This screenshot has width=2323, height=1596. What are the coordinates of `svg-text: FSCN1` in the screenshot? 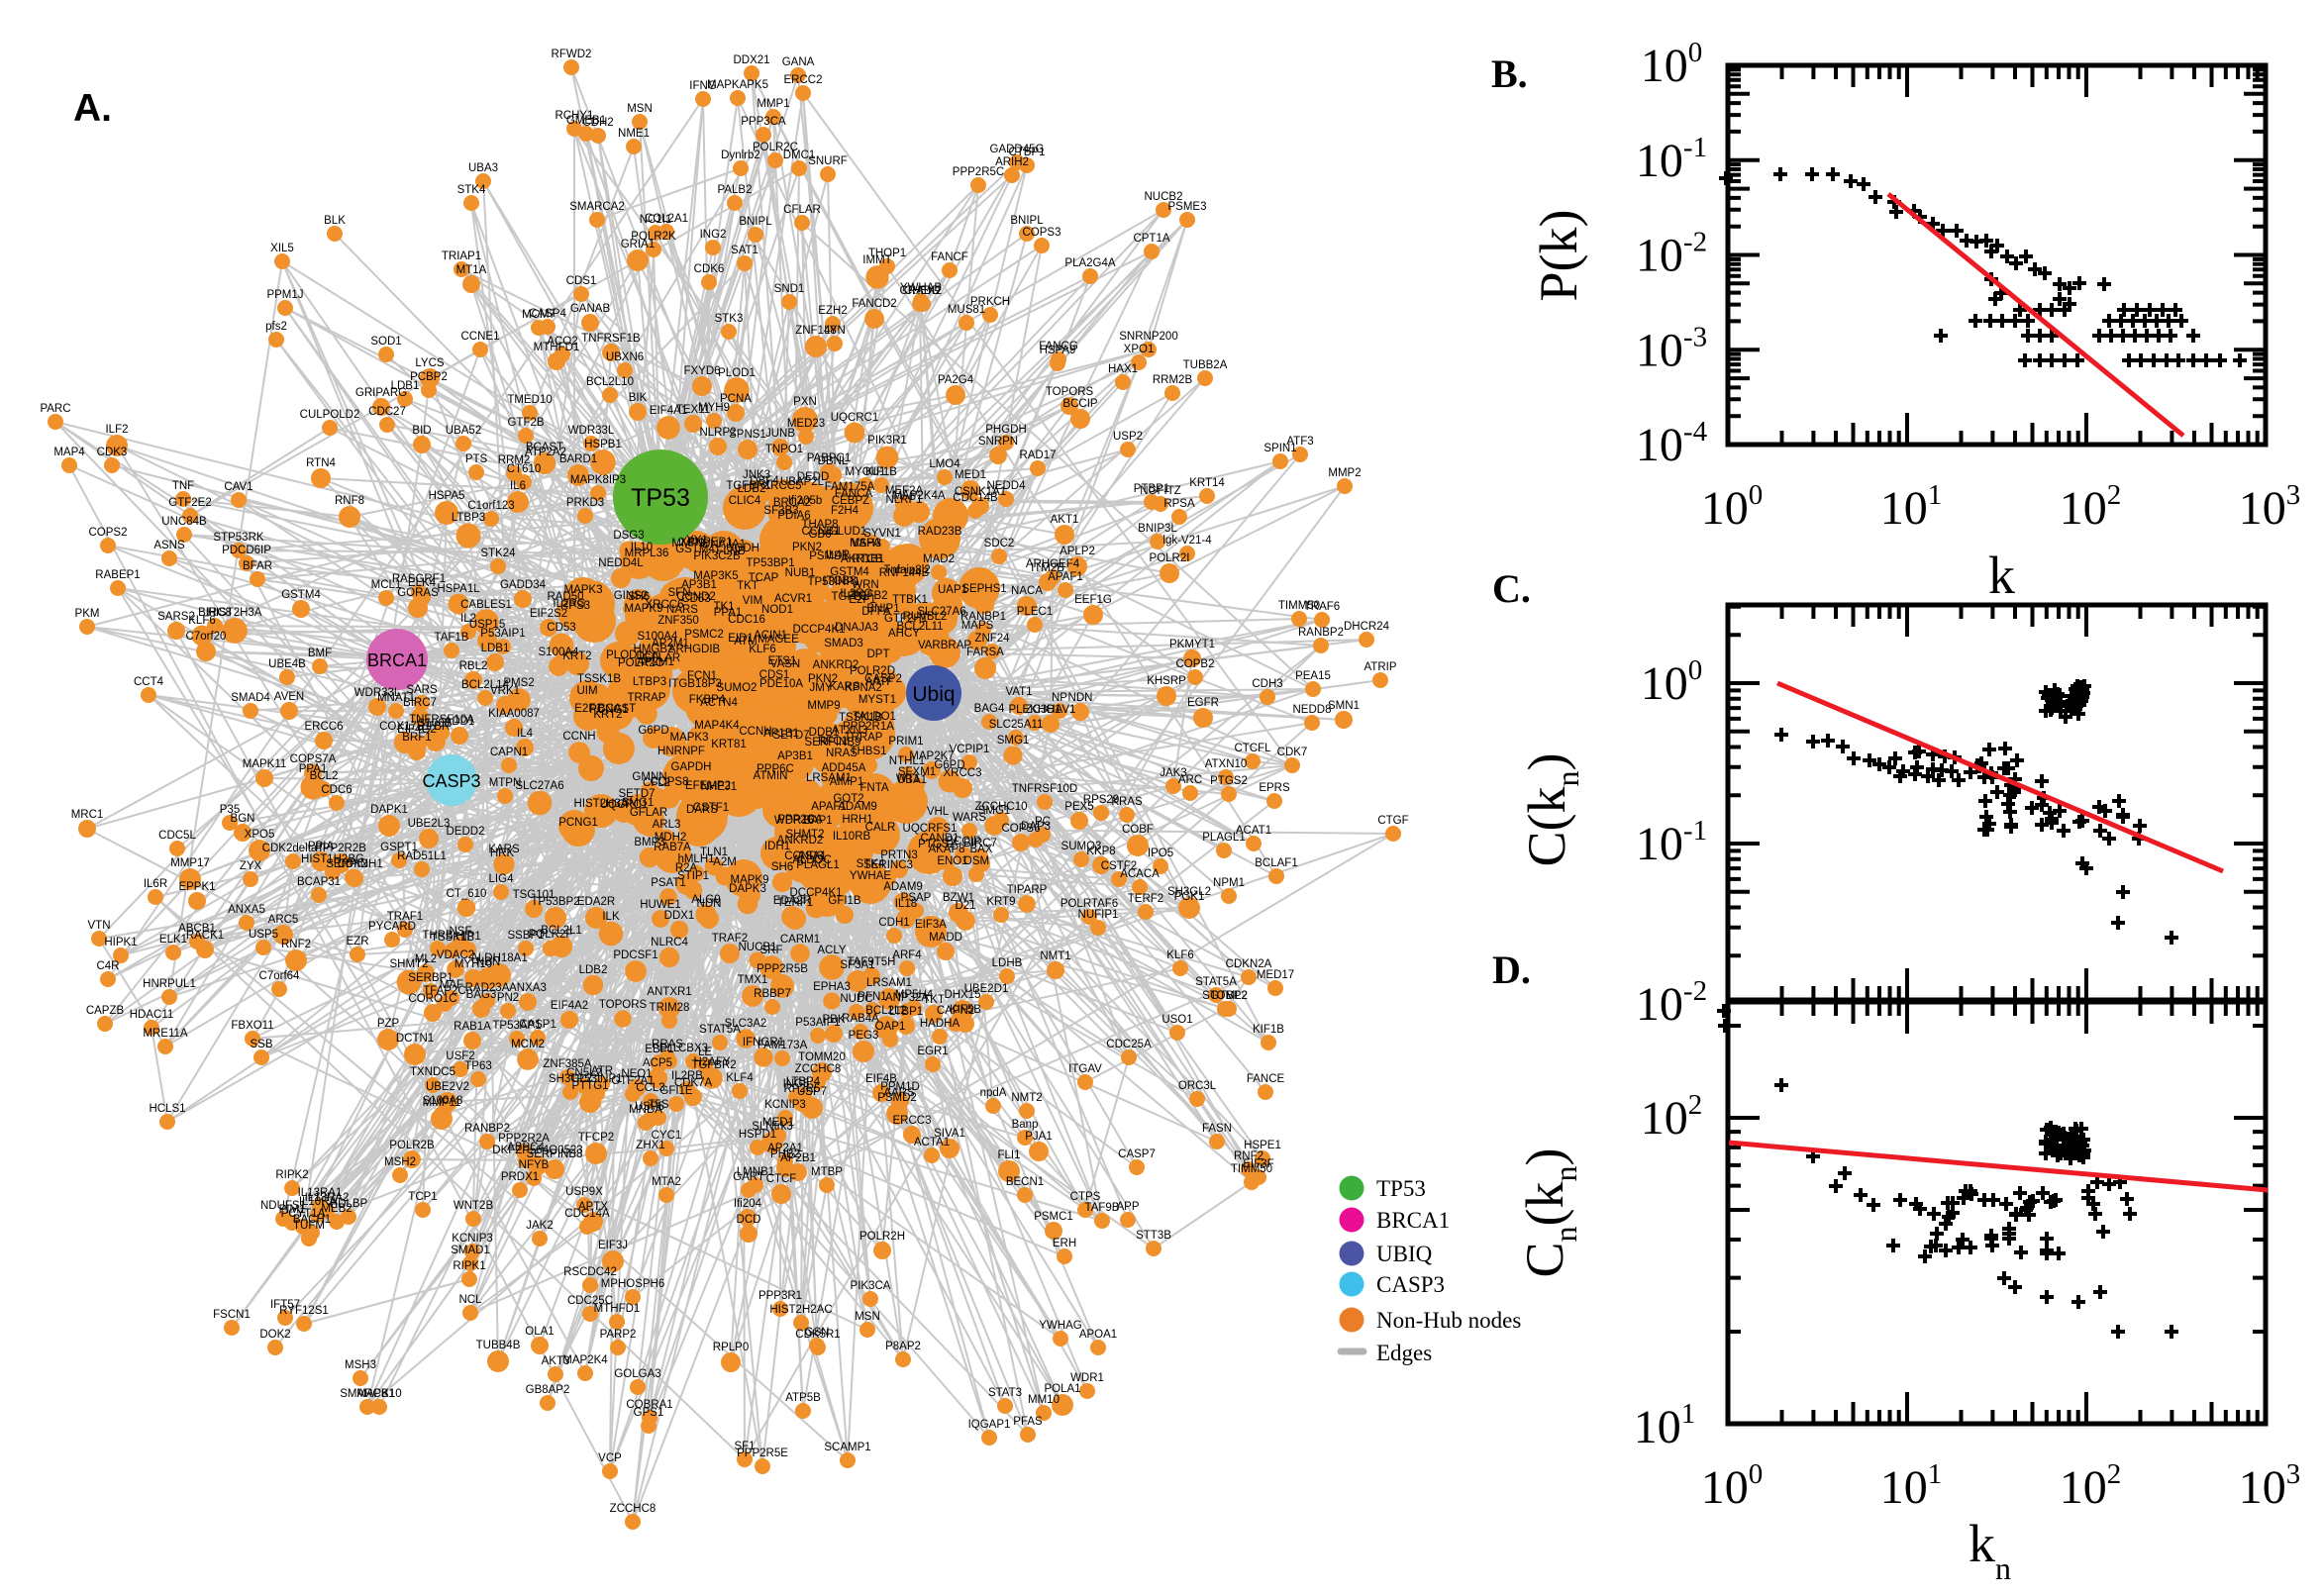 It's located at (232, 1315).